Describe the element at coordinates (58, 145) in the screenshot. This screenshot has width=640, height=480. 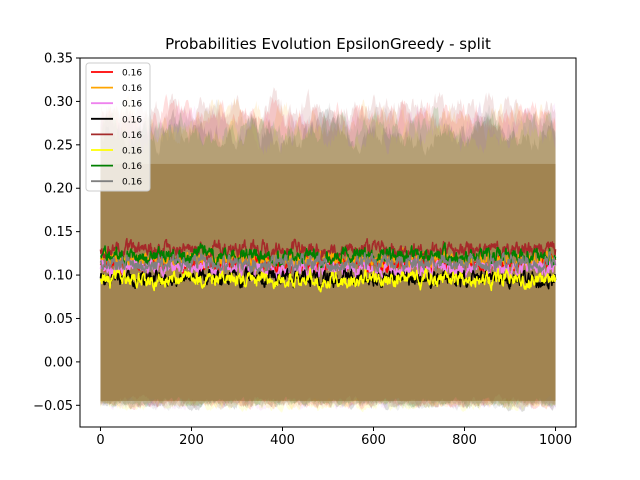
I see `y-tick-label: 0.25` at that location.